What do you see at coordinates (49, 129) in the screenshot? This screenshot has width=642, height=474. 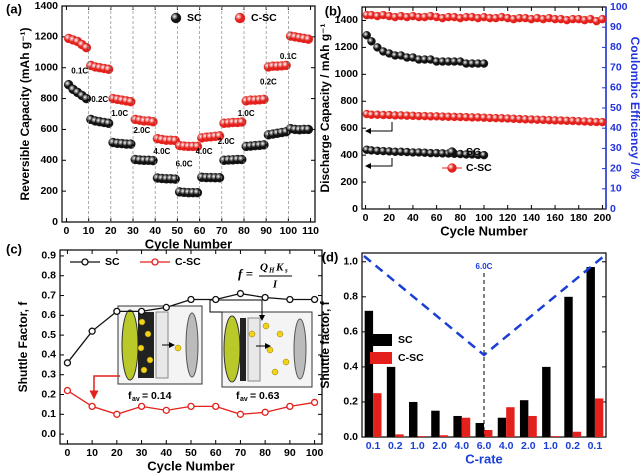 I see `y-tick-label: 600` at bounding box center [49, 129].